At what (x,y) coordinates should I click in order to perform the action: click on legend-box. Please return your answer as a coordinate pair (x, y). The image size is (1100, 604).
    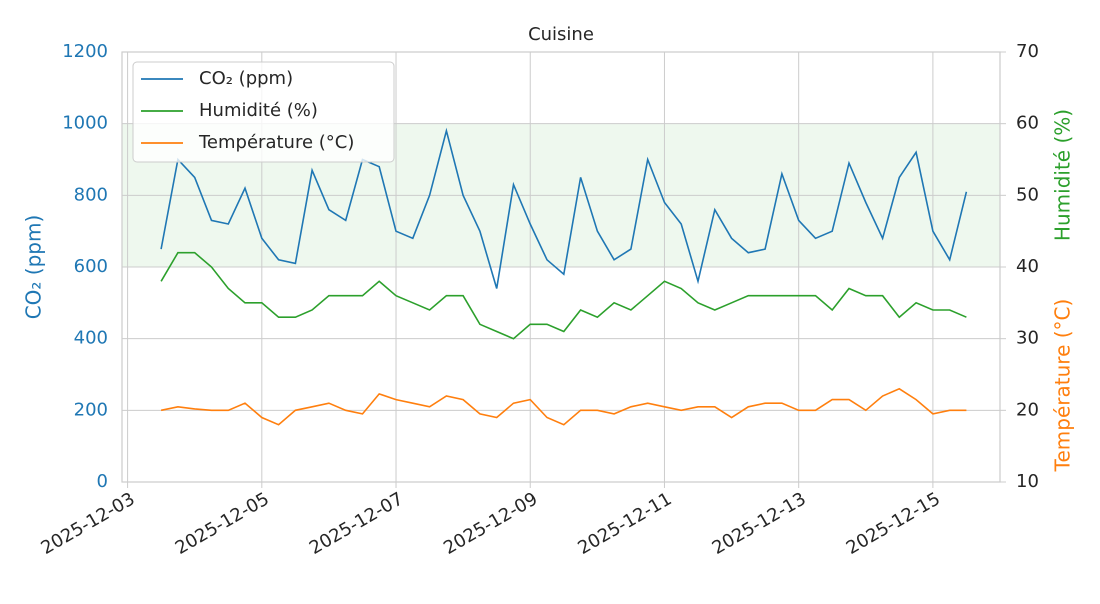
    Looking at the image, I should click on (263, 112).